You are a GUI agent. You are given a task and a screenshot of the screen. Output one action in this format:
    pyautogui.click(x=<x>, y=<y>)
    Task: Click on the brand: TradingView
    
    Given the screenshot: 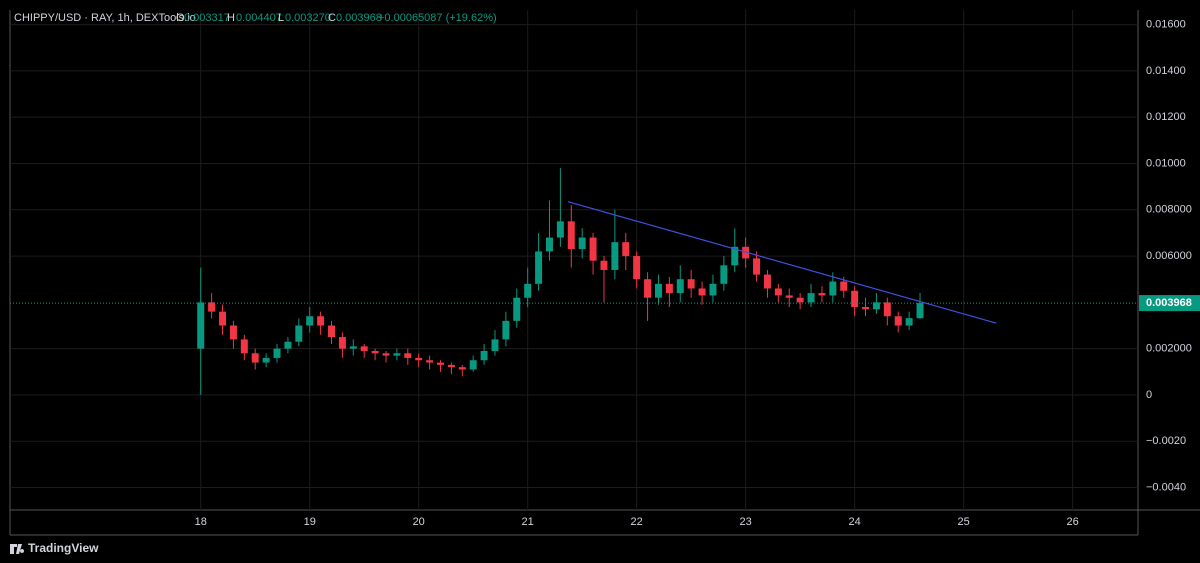 What is the action you would take?
    pyautogui.click(x=63, y=548)
    